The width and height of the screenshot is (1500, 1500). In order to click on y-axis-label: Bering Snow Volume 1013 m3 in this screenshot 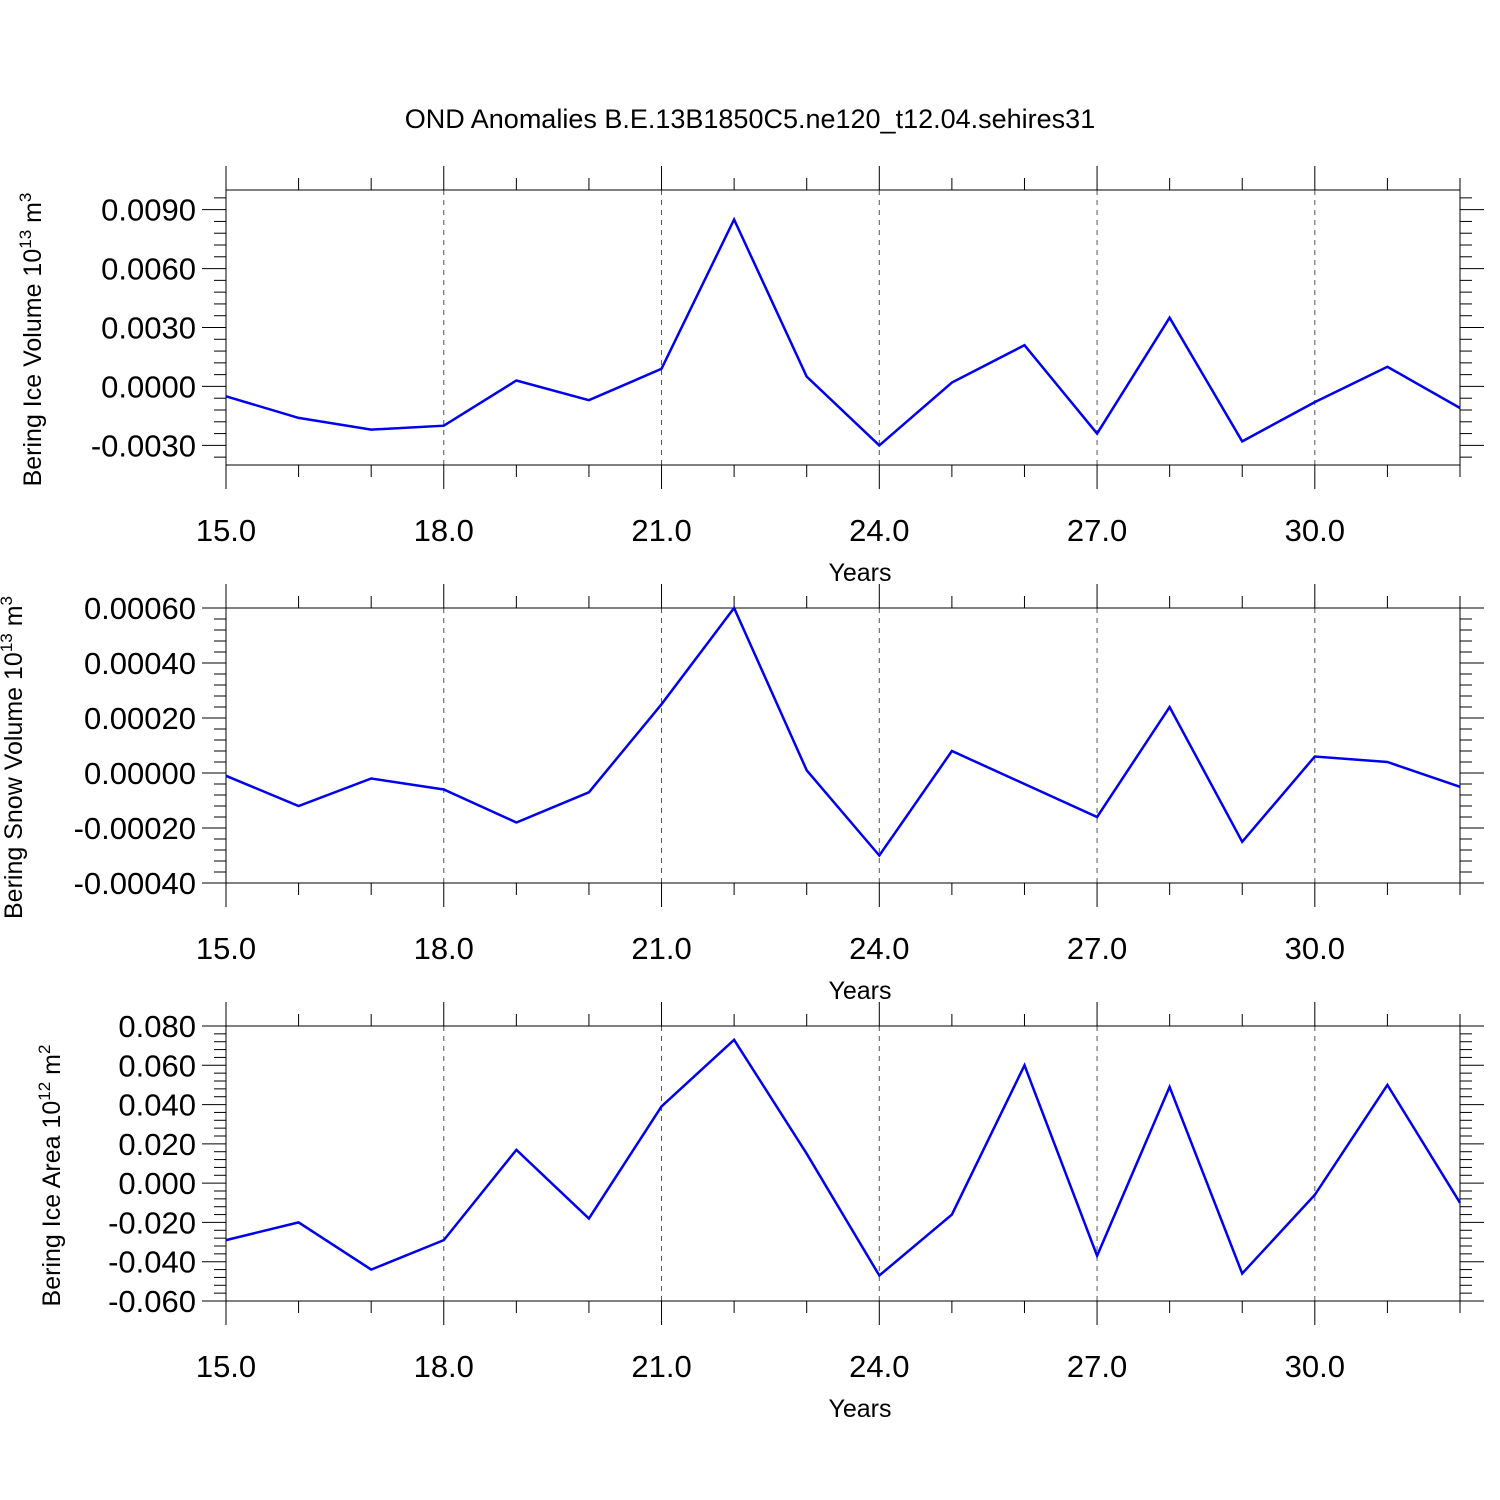, I will do `click(14, 757)`.